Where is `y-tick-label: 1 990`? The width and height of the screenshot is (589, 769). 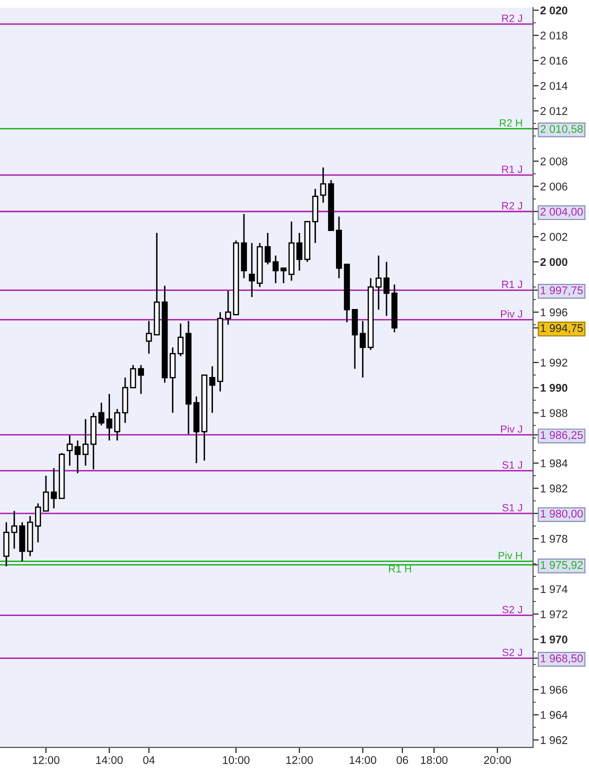 y-tick-label: 1 990 is located at coordinates (554, 388).